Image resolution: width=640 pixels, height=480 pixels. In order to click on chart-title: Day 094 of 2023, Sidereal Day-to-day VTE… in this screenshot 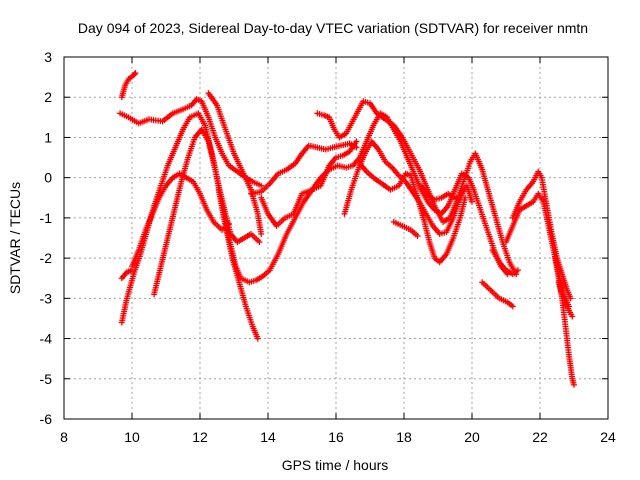, I will do `click(333, 28)`.